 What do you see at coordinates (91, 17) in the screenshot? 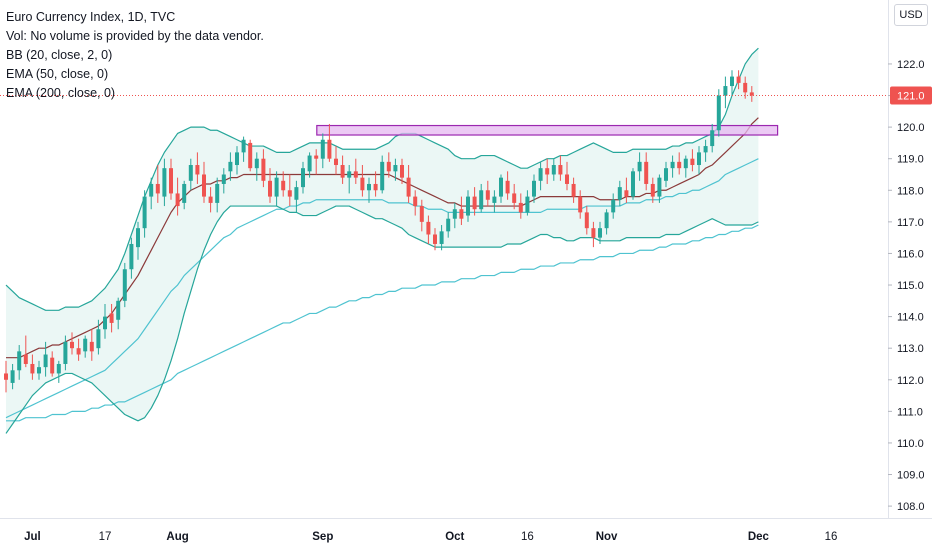
I see `legend-title: Euro Currency Index, 1D, TVC` at bounding box center [91, 17].